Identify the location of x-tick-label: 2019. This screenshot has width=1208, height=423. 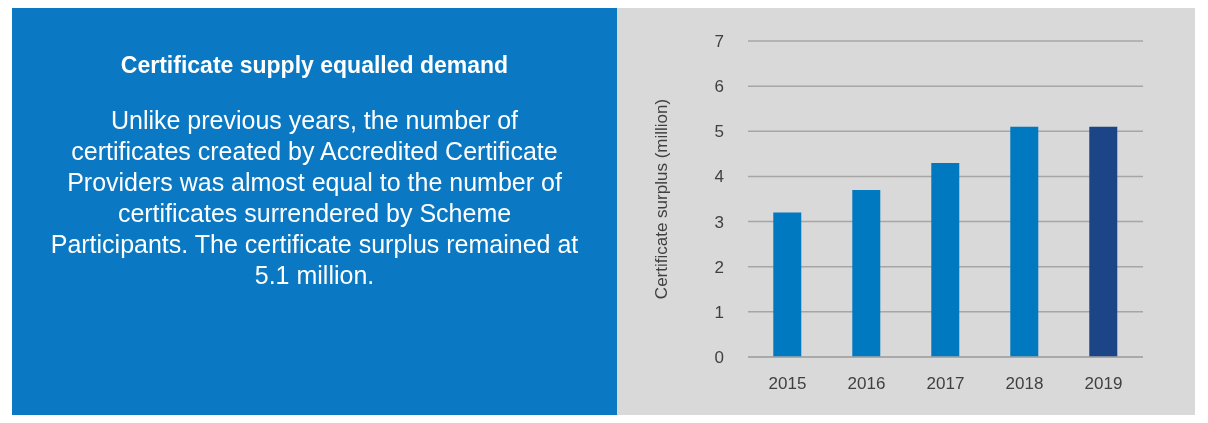
(1103, 384).